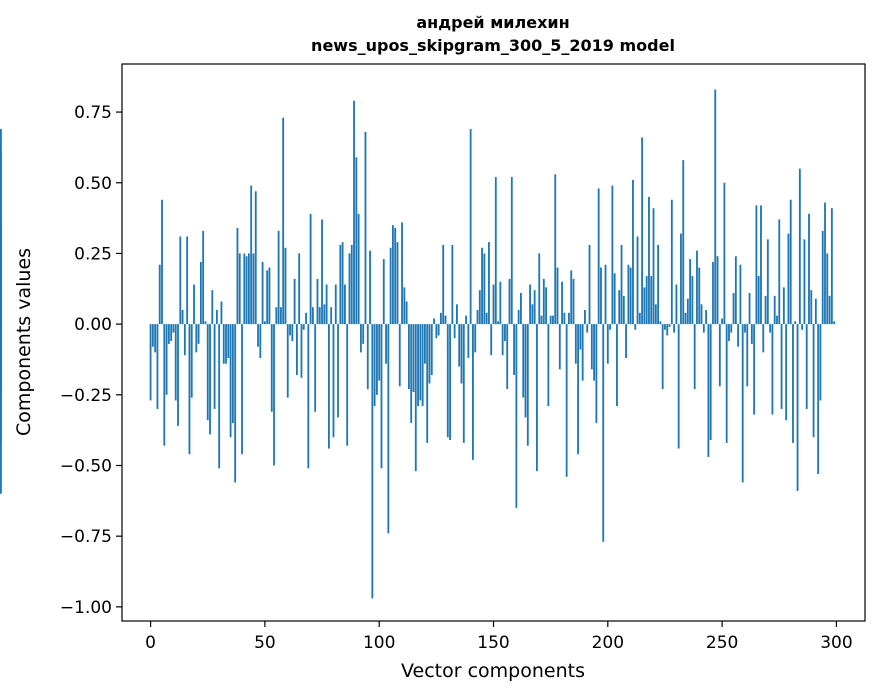  I want to click on x-tick-label: 250, so click(722, 643).